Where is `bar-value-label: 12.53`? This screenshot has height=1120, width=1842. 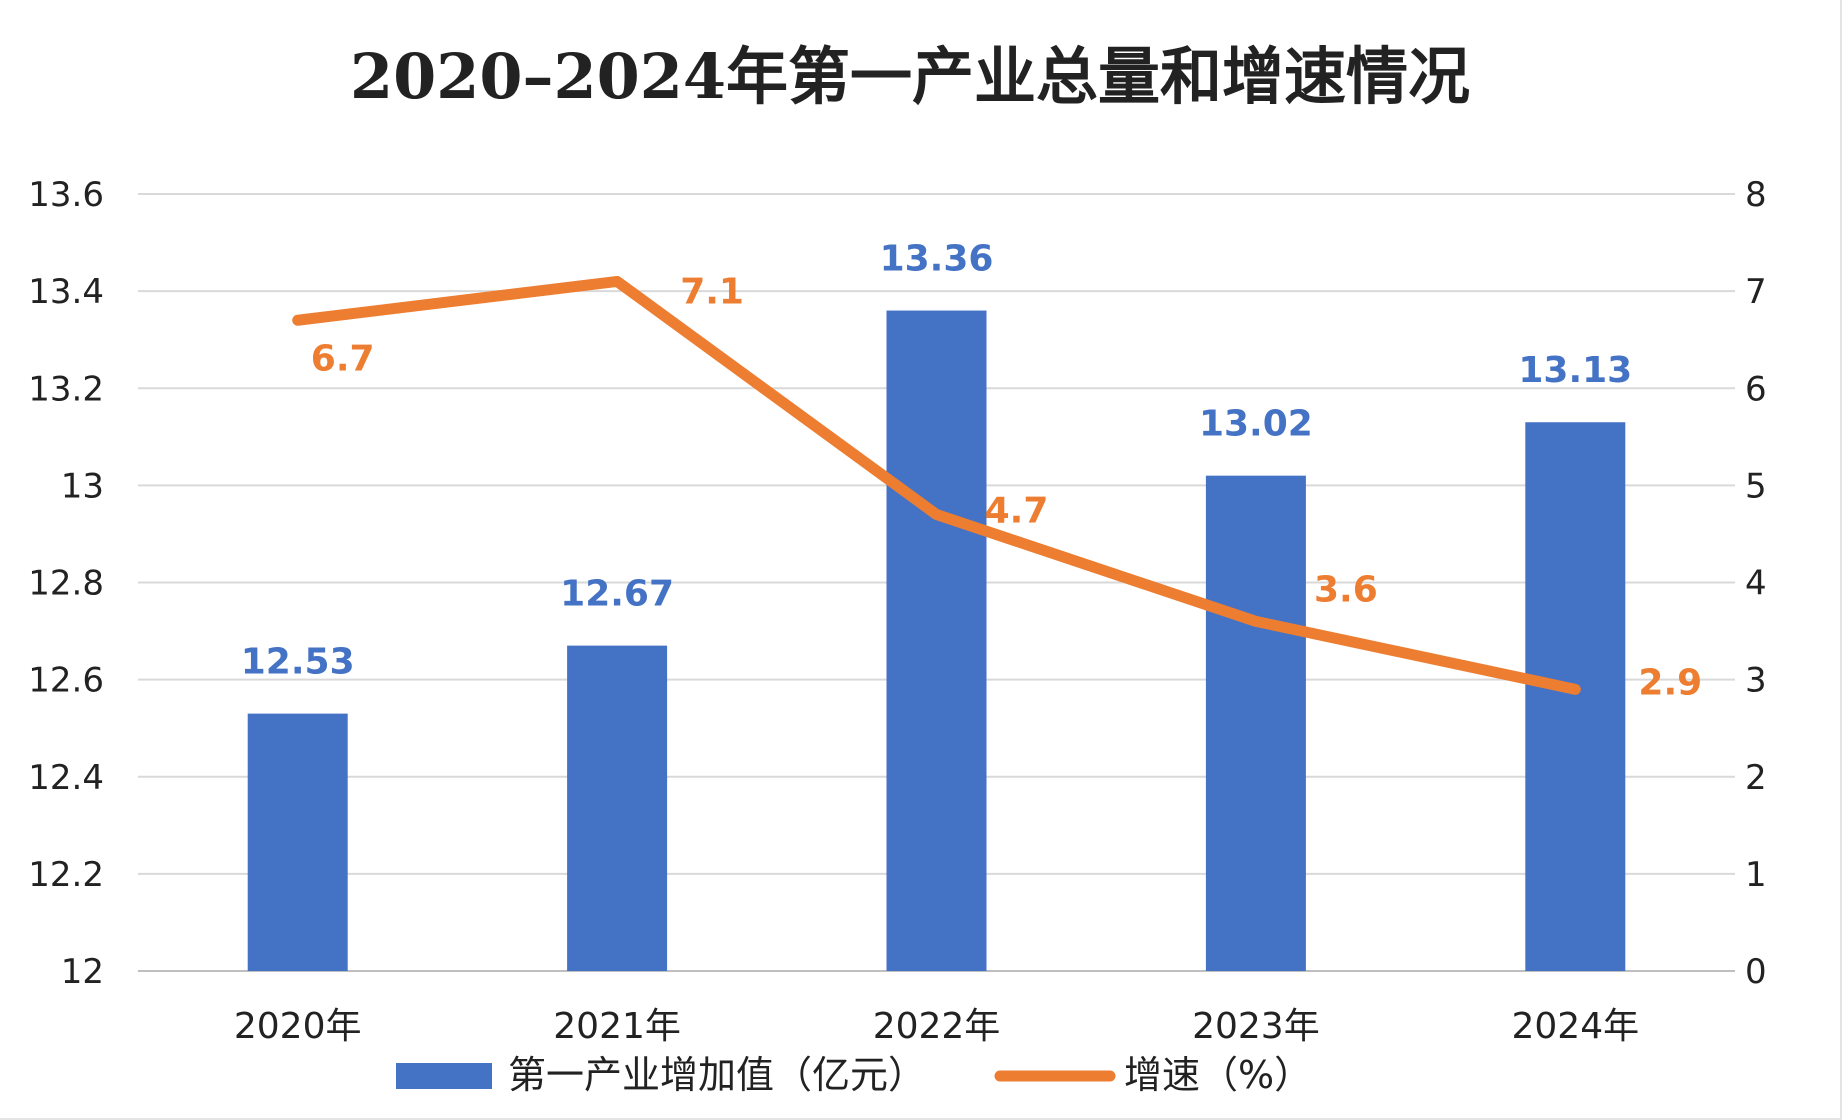
bar-value-label: 12.53 is located at coordinates (298, 662).